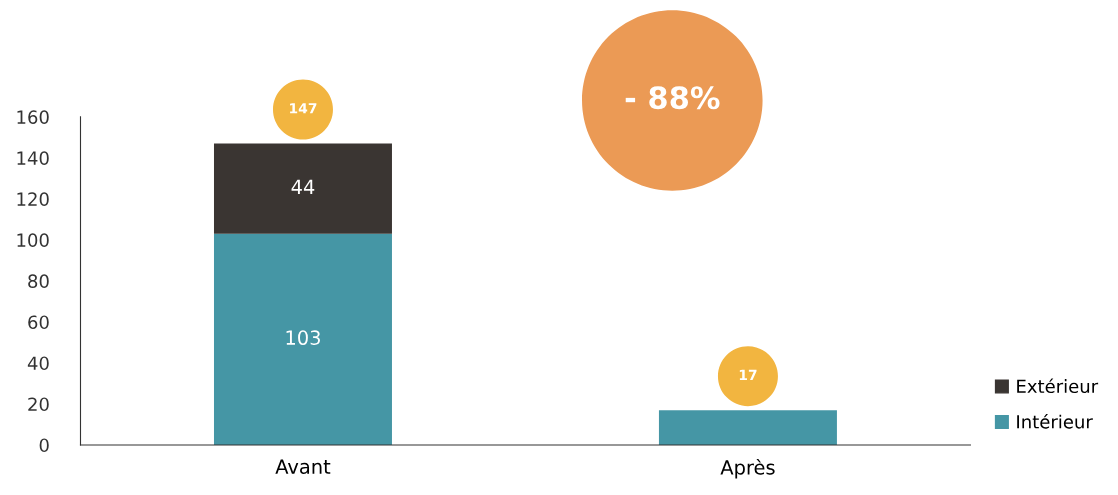 The width and height of the screenshot is (1118, 495). Describe the element at coordinates (33, 117) in the screenshot. I see `y-tick-label: 160` at that location.